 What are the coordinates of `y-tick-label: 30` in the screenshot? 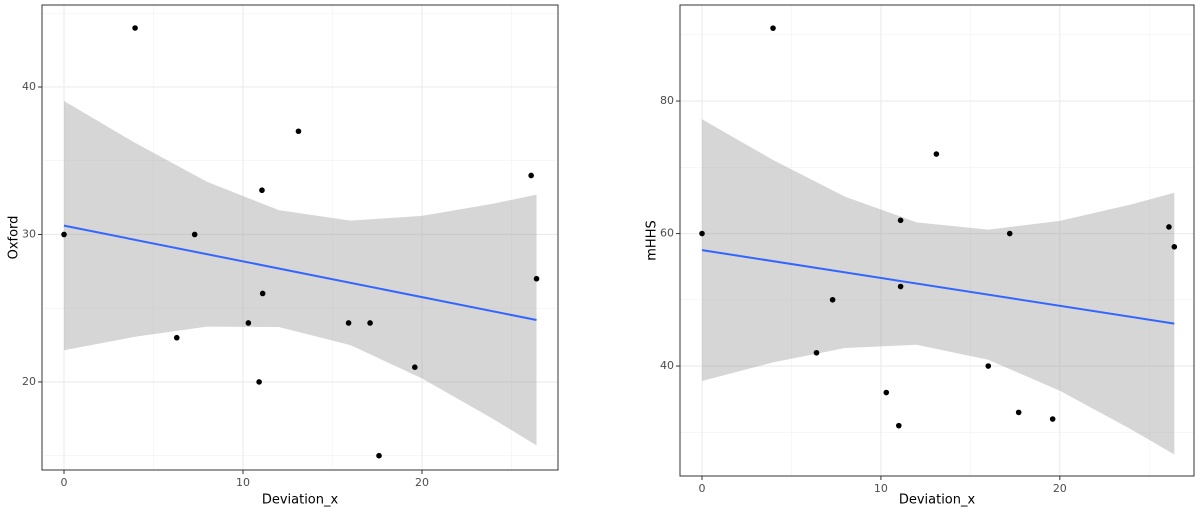 It's located at (29, 233).